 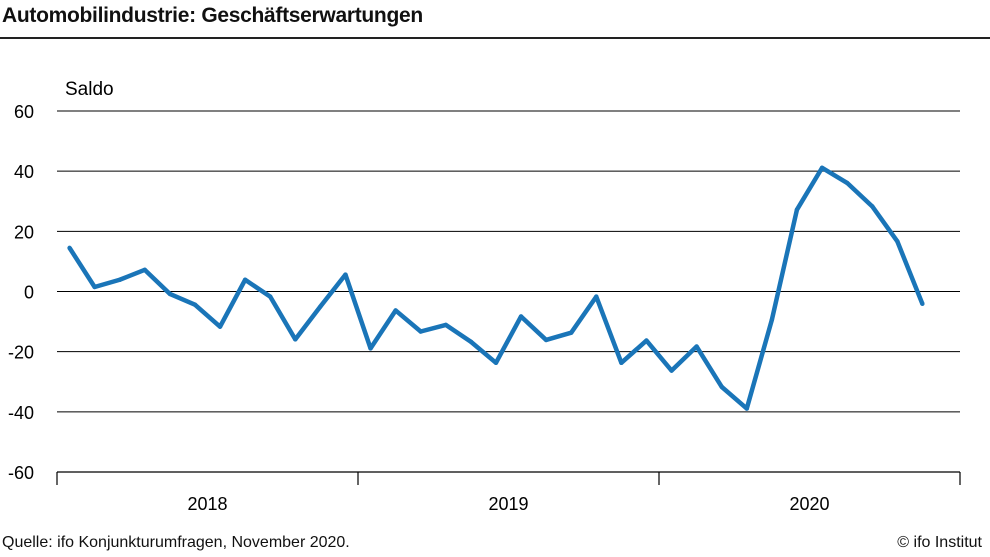 What do you see at coordinates (24, 172) in the screenshot?
I see `y-tick-label: 40` at bounding box center [24, 172].